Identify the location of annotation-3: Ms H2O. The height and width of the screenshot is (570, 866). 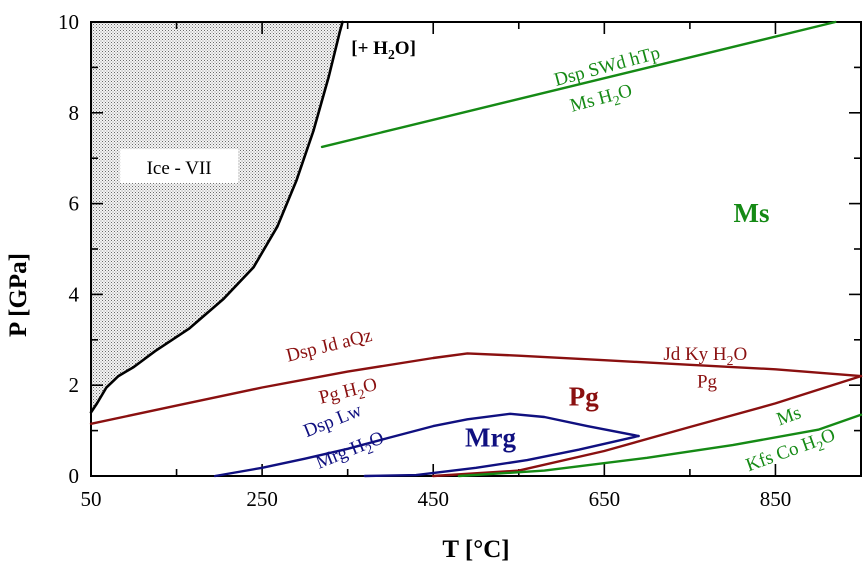
(601, 100).